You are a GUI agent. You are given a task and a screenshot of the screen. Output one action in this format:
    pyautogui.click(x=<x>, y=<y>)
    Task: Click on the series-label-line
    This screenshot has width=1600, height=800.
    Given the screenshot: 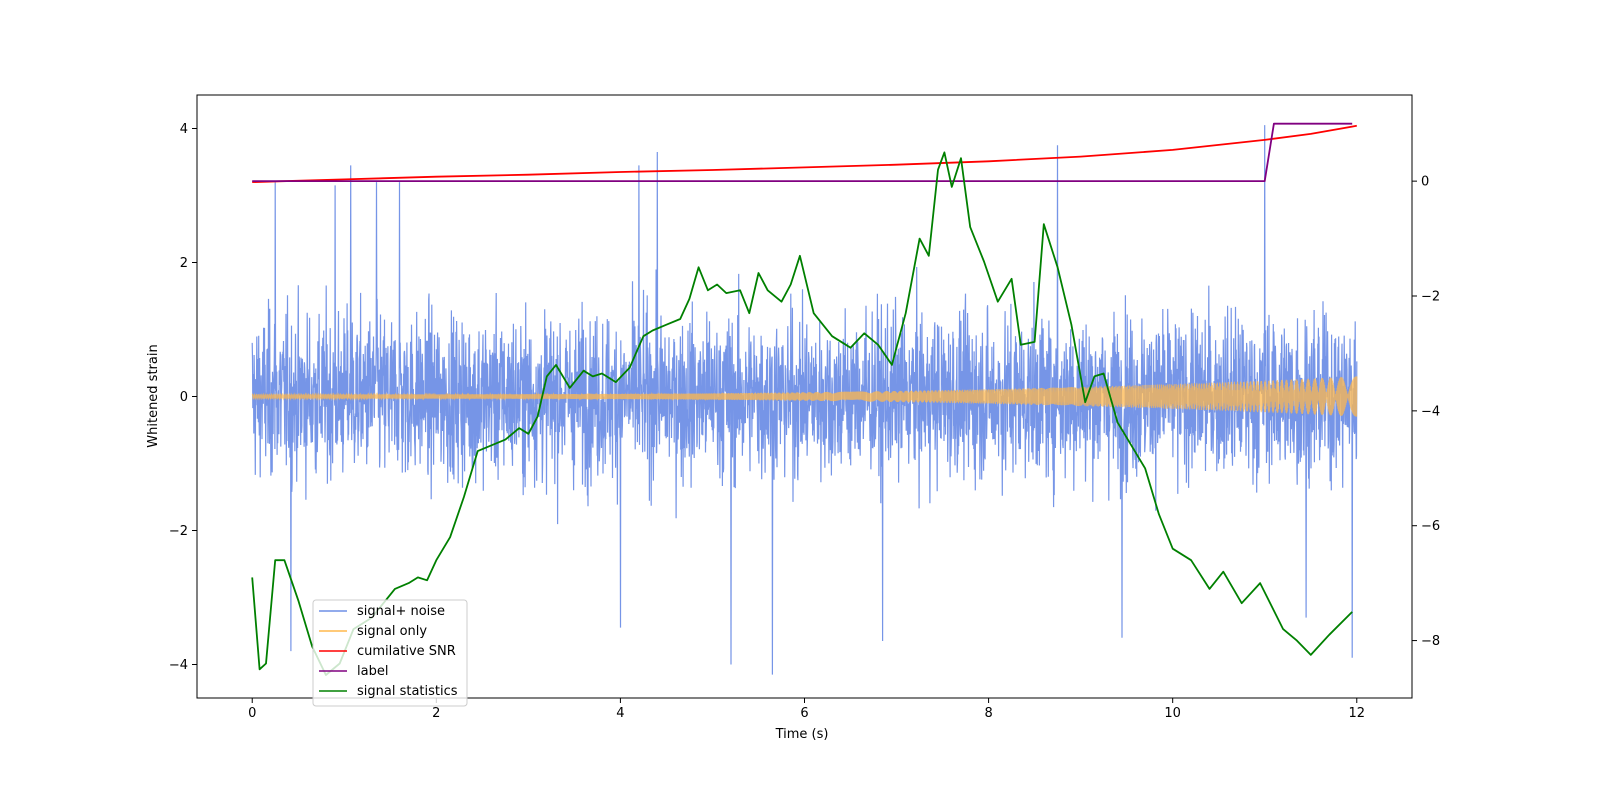 What is the action you would take?
    pyautogui.click(x=802, y=152)
    